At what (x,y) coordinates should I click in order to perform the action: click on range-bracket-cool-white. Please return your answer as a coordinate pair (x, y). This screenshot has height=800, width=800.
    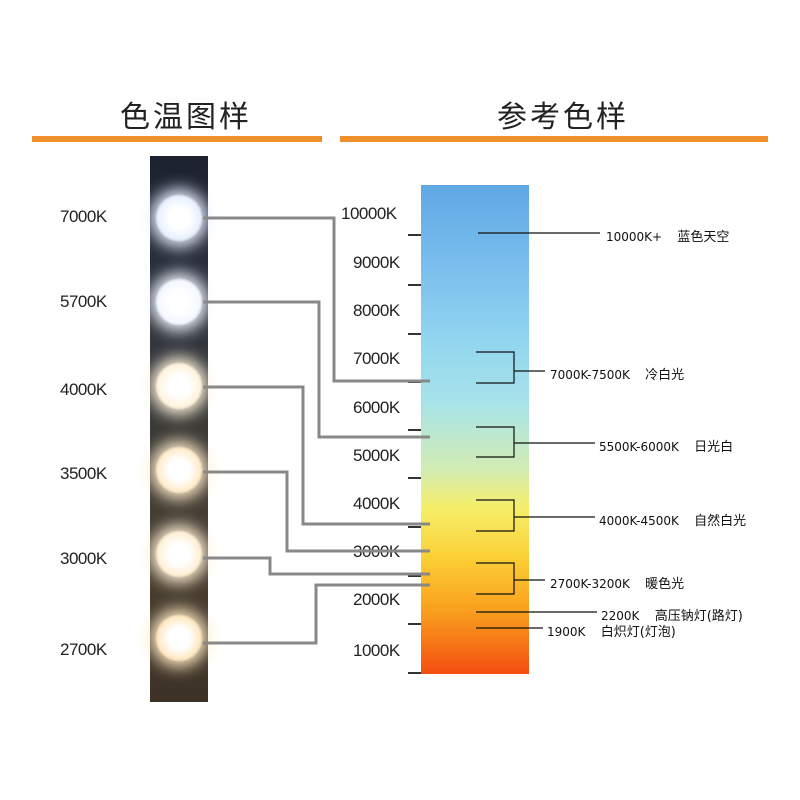
    Looking at the image, I should click on (495, 367).